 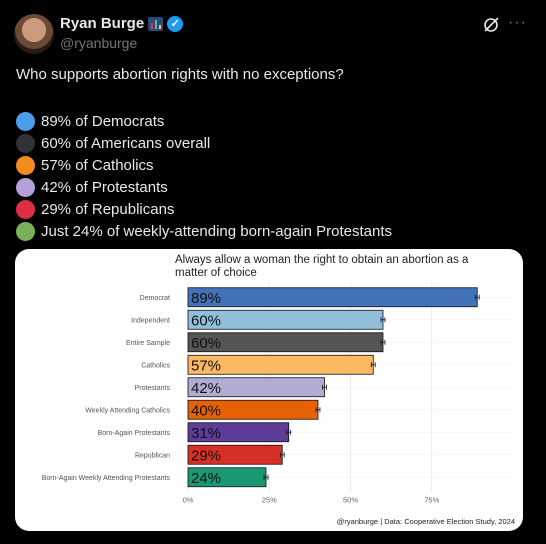 I want to click on avatar, so click(x=34, y=34).